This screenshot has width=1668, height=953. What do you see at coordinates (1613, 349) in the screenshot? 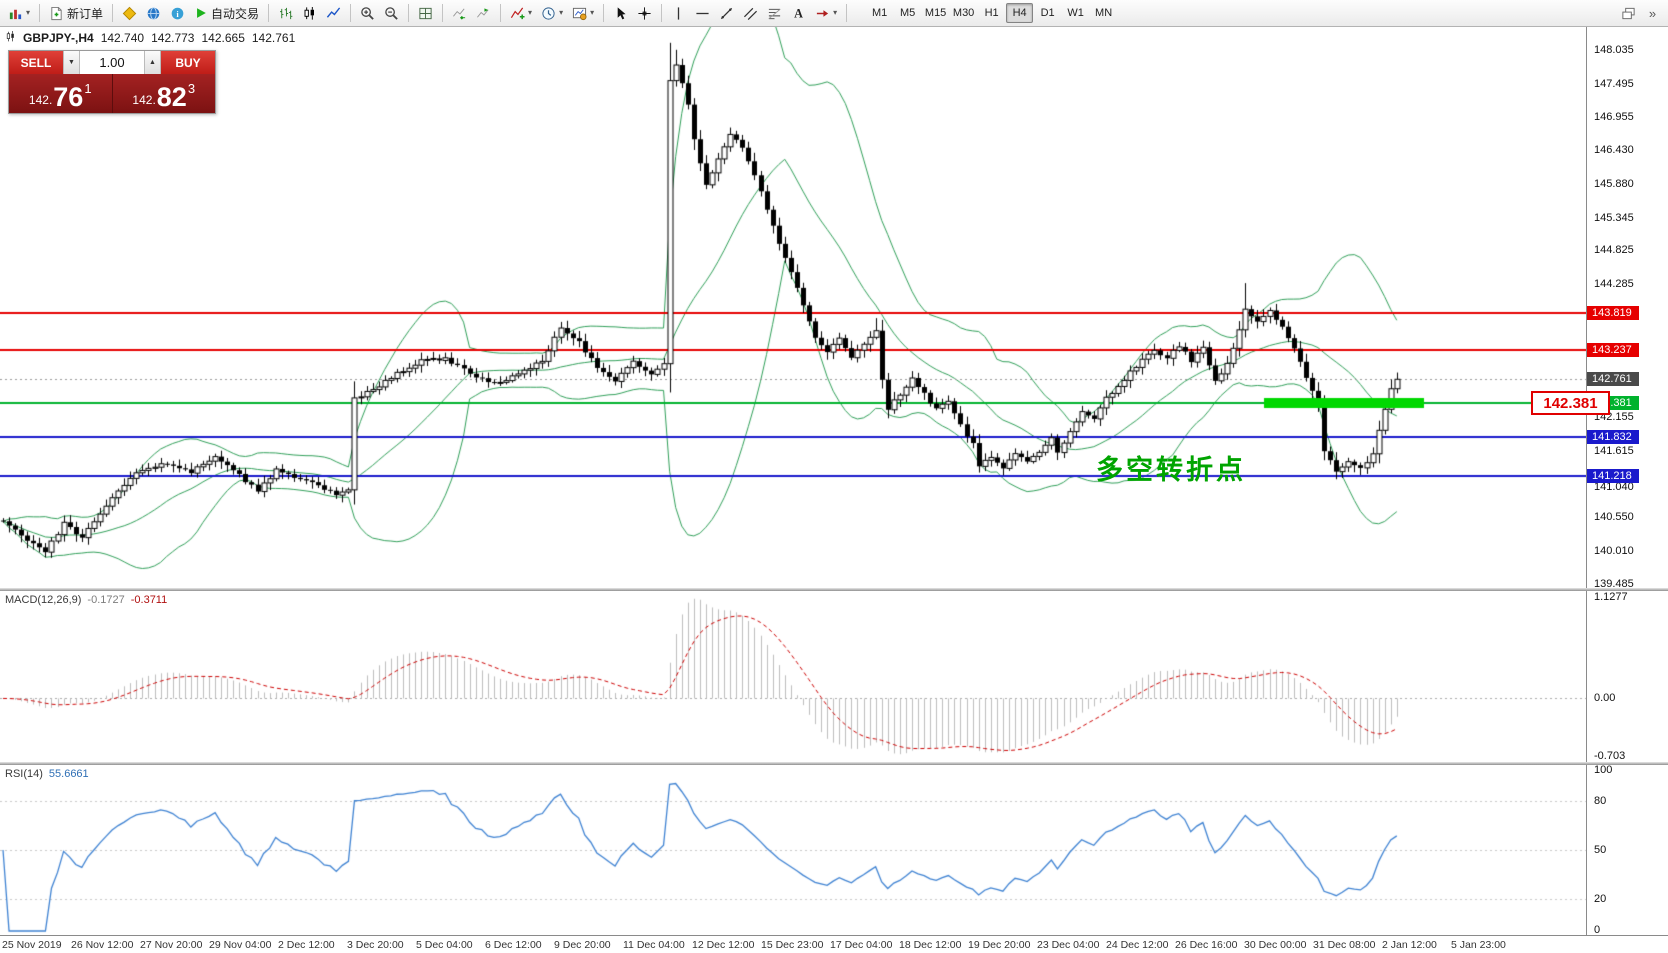
I see `price-tag: 143.237` at bounding box center [1613, 349].